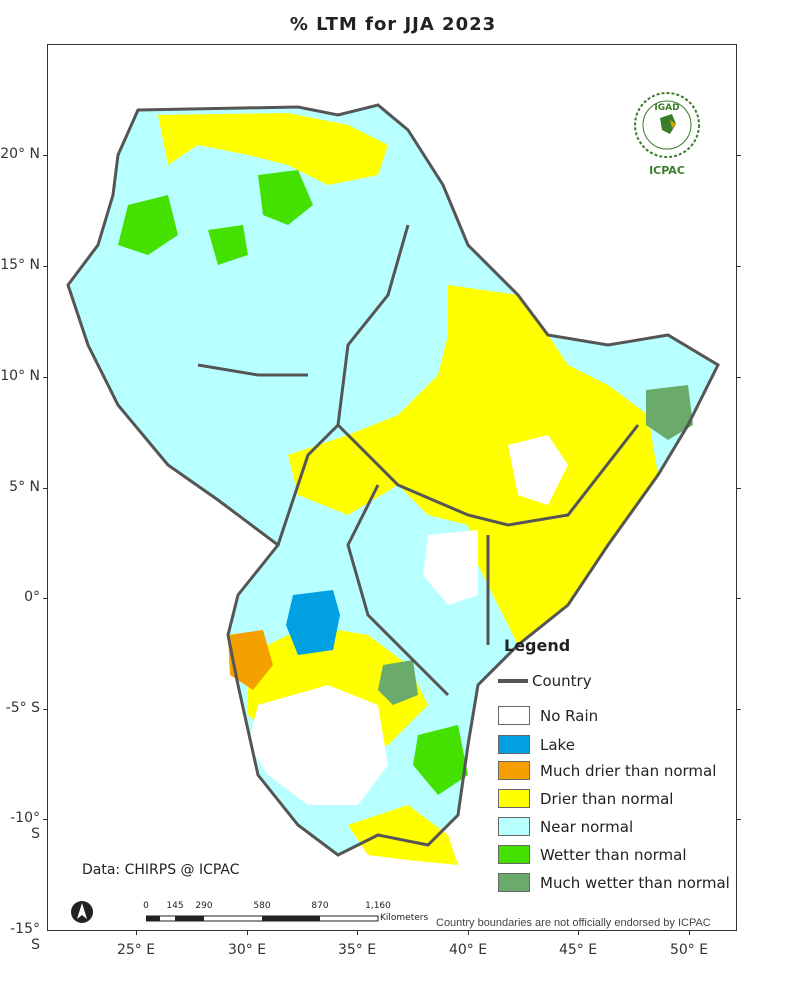  What do you see at coordinates (24, 487) in the screenshot?
I see `y-axis-label: 5° N` at bounding box center [24, 487].